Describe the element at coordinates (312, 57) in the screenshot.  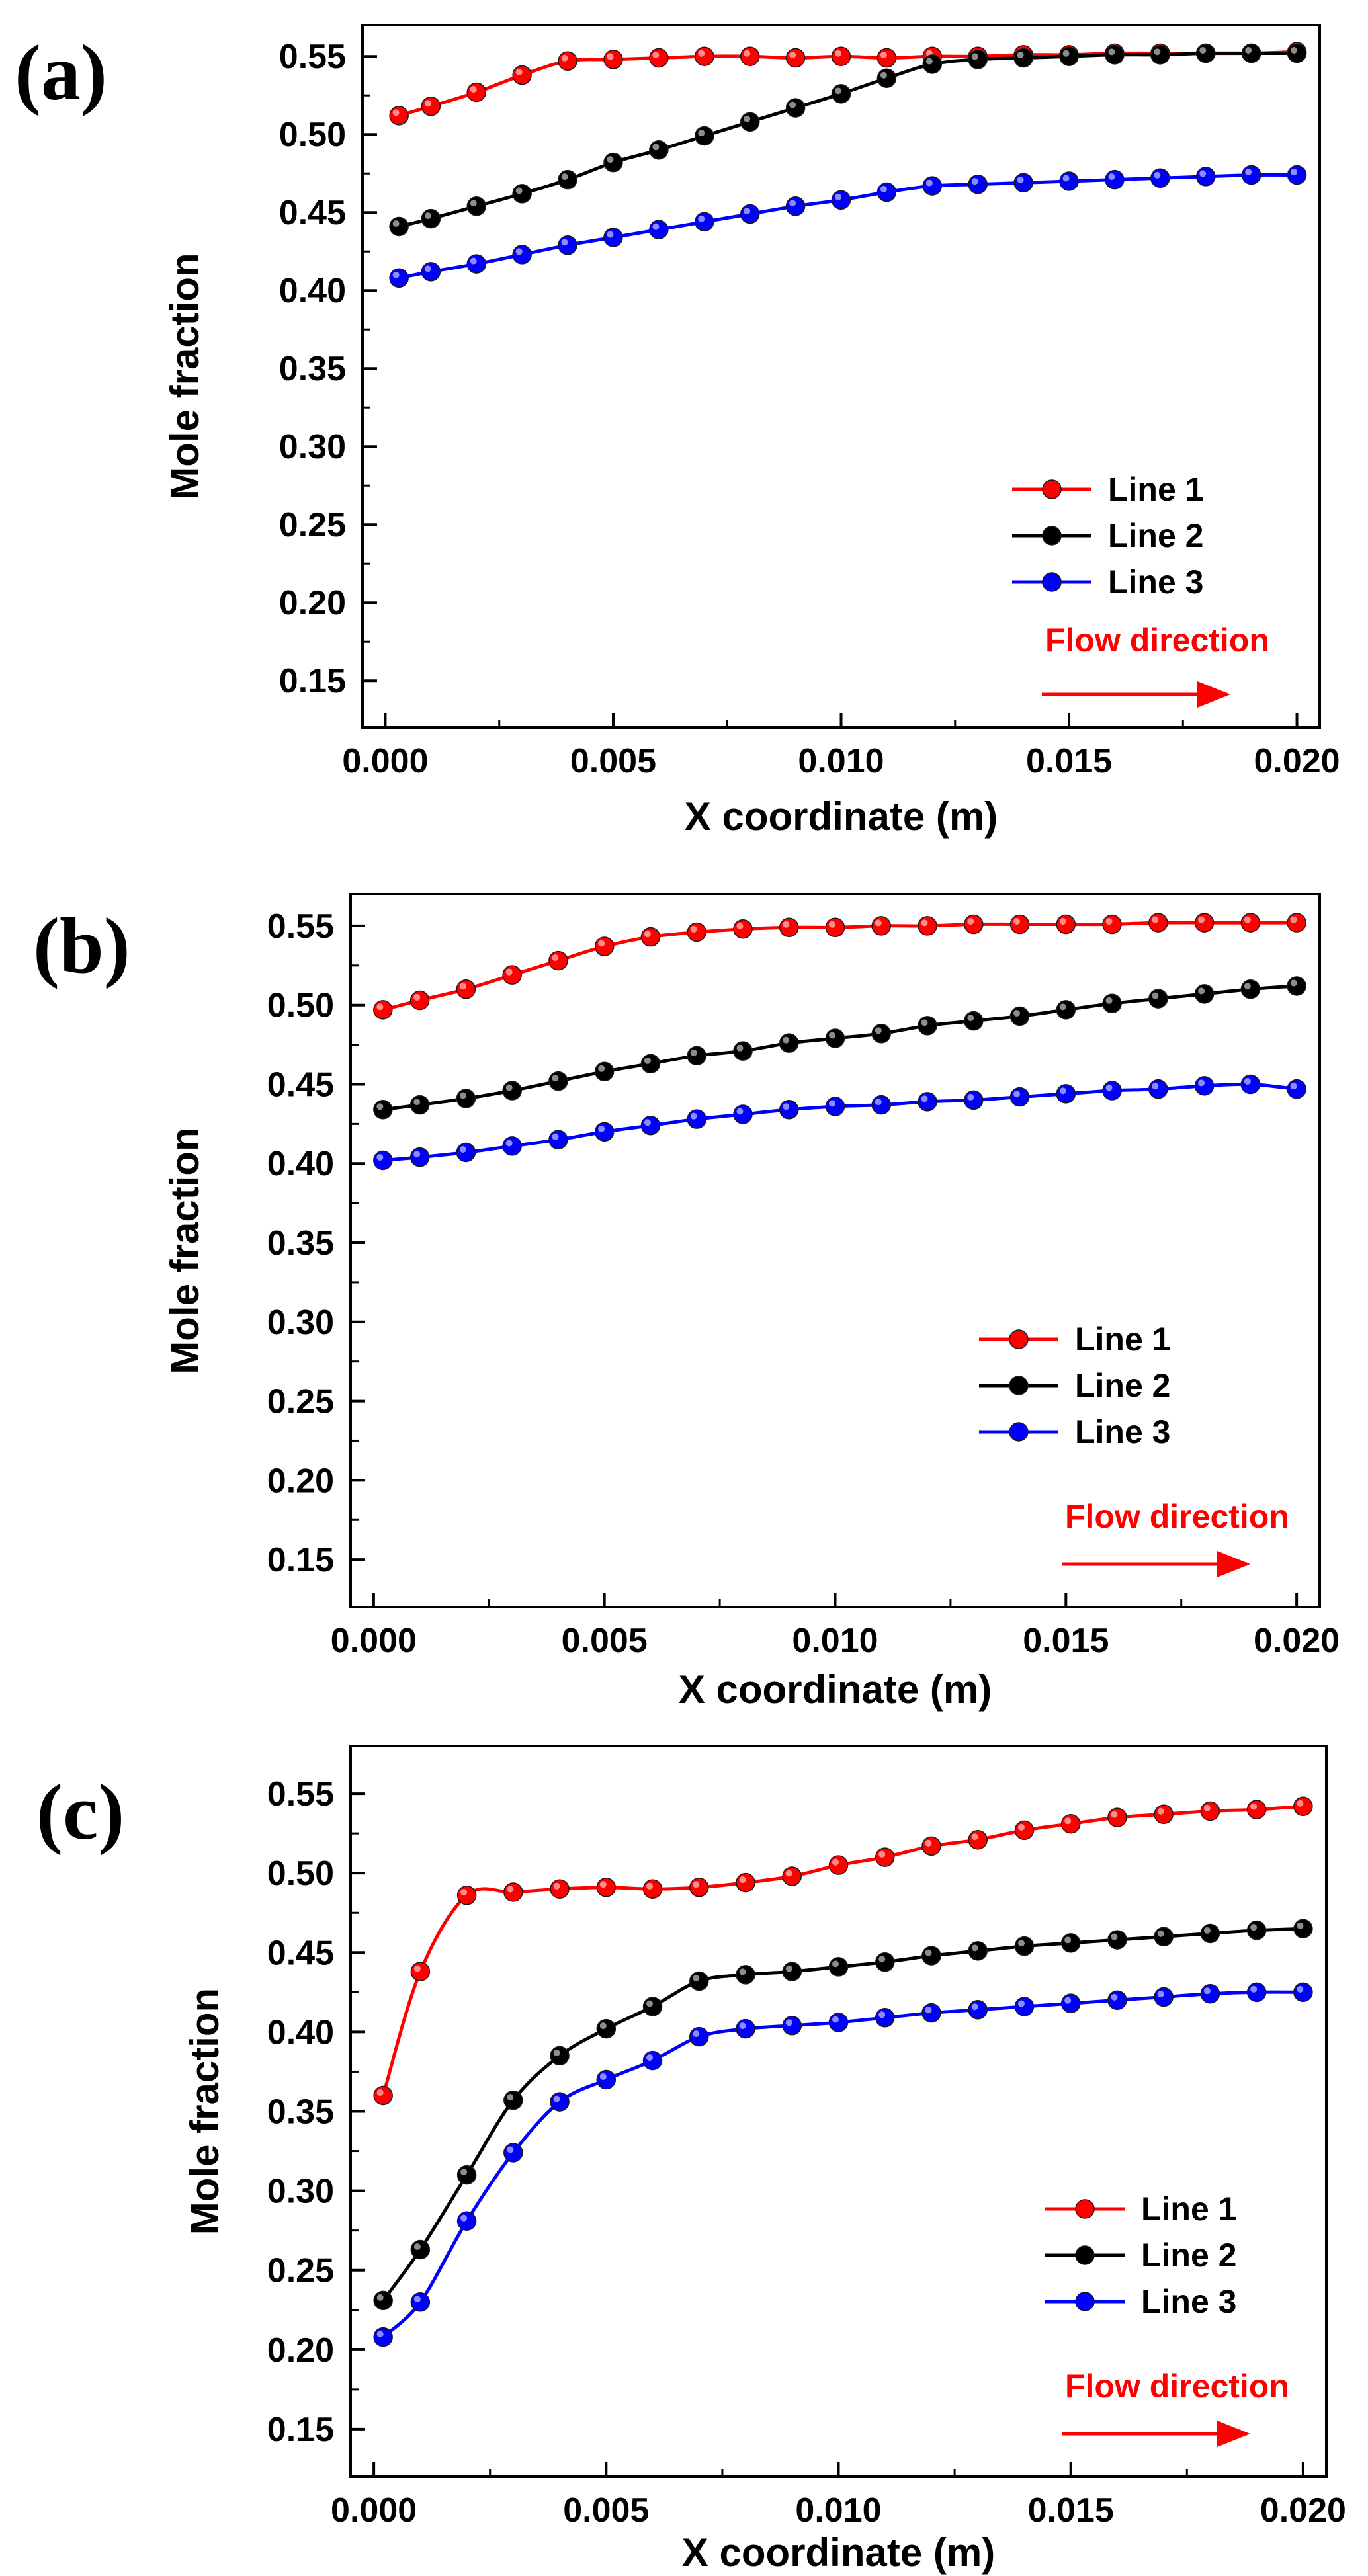
I see `y-tick-label: 0.55` at that location.